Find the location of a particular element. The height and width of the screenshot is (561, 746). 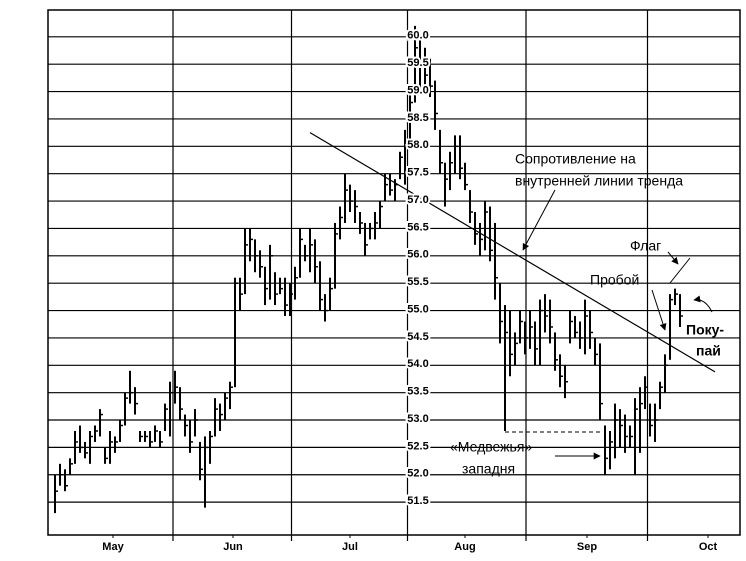

y-tick-label: 57.0 is located at coordinates (417, 200).